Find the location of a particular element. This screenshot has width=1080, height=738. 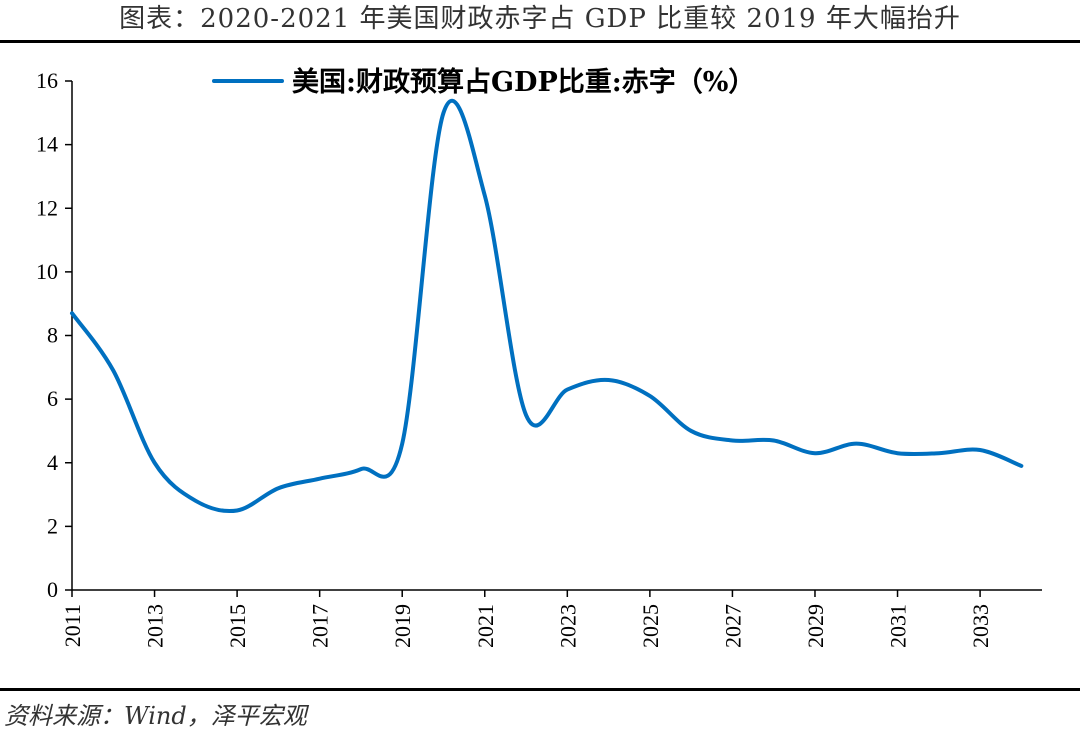

x-tick-label: 2025 is located at coordinates (650, 626).